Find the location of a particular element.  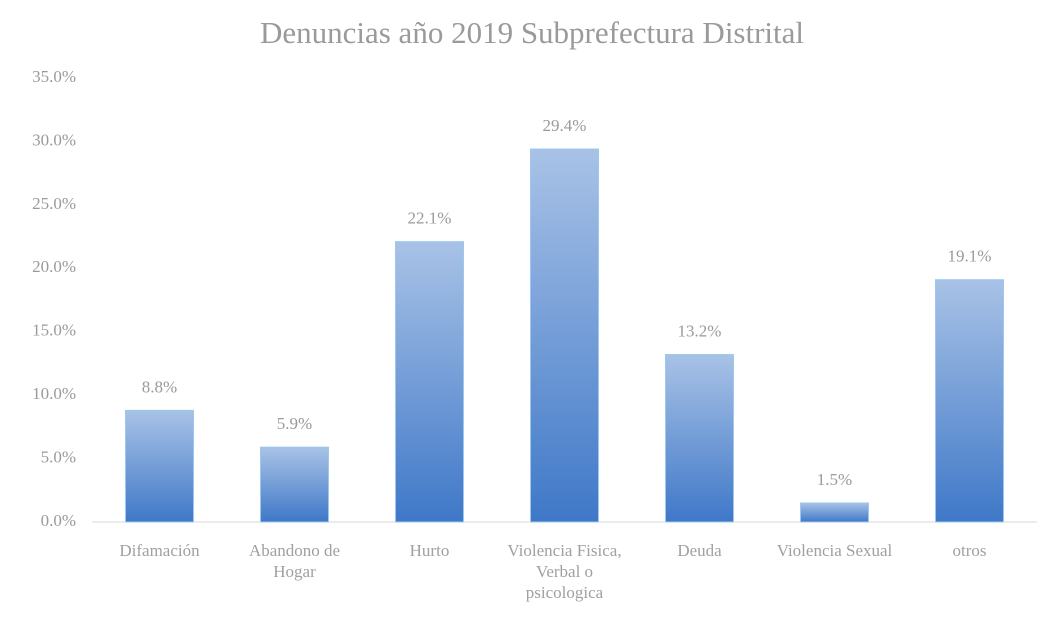

y-tick-label: 25.0% is located at coordinates (54, 203).